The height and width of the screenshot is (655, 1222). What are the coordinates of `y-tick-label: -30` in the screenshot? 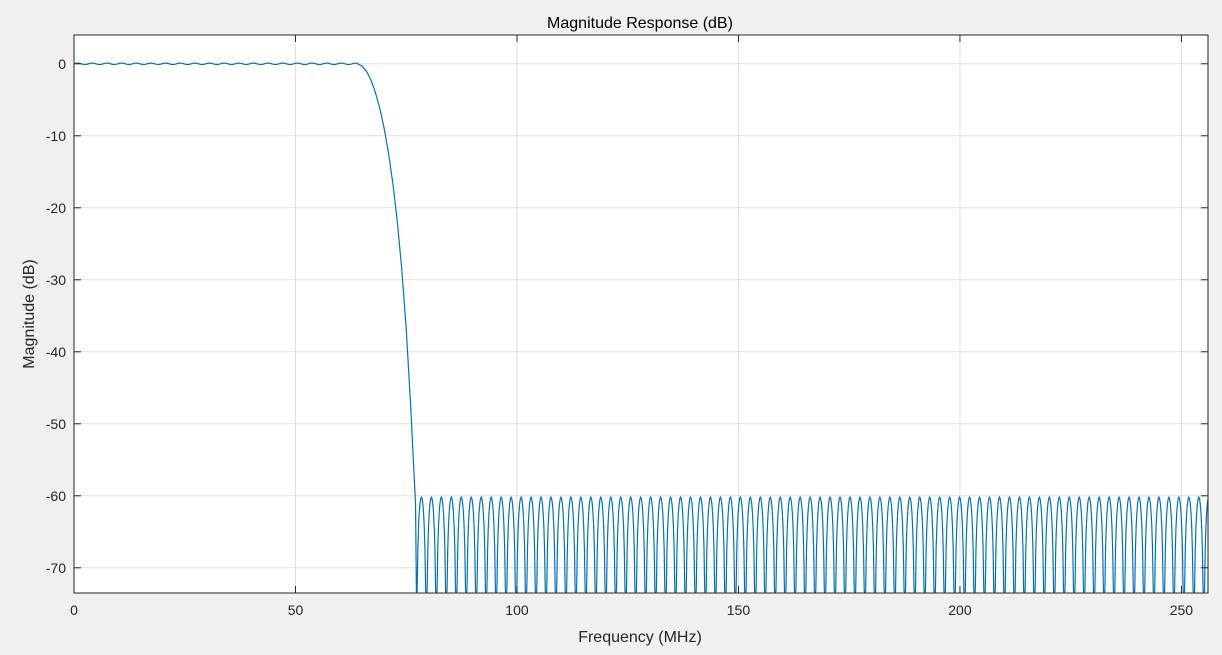 It's located at (56, 280).